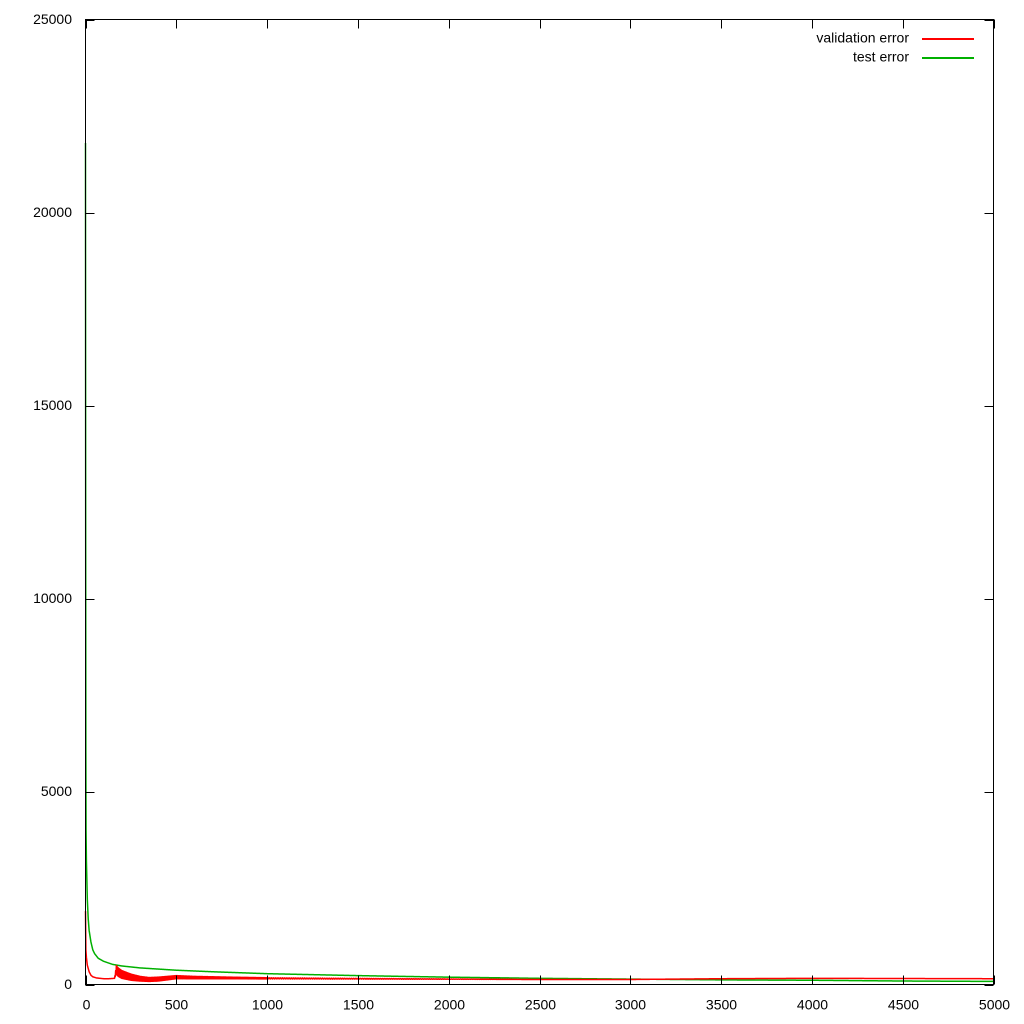  Describe the element at coordinates (267, 1005) in the screenshot. I see `x-tick-label: 1000` at that location.